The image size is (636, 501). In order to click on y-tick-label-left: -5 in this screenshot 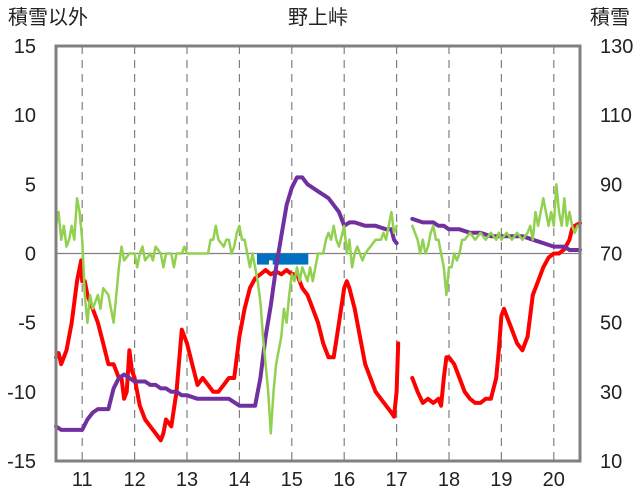, I will do `click(27, 324)`.